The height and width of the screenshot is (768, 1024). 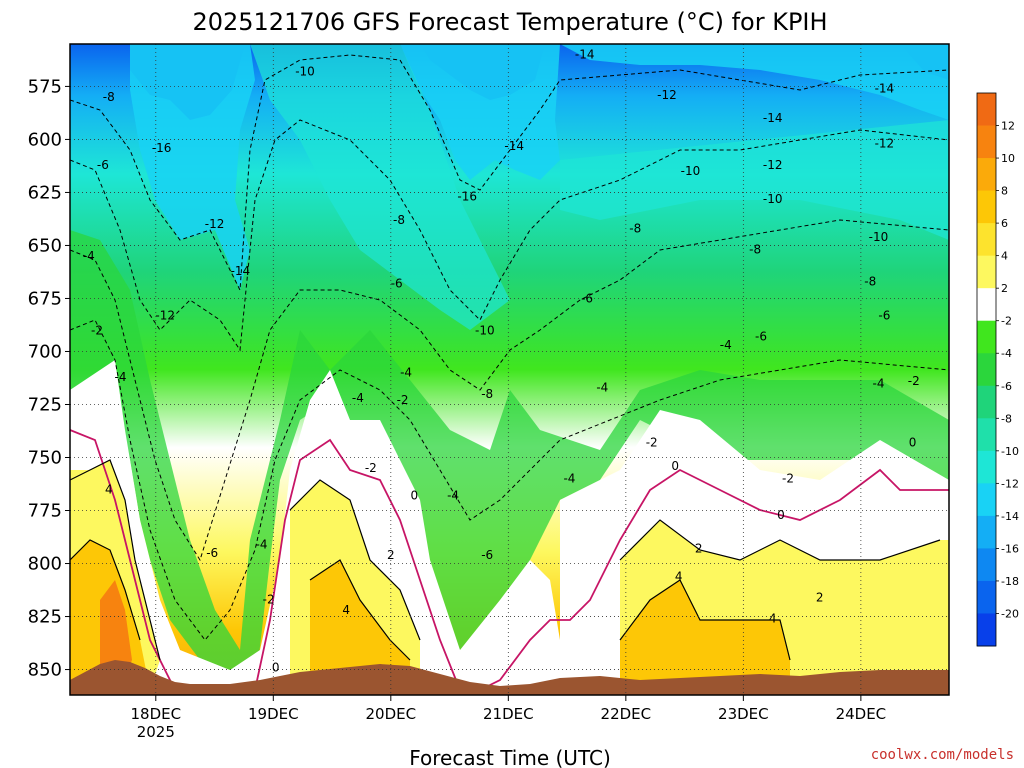 I want to click on colorbar-label: 4, so click(x=1004, y=256).